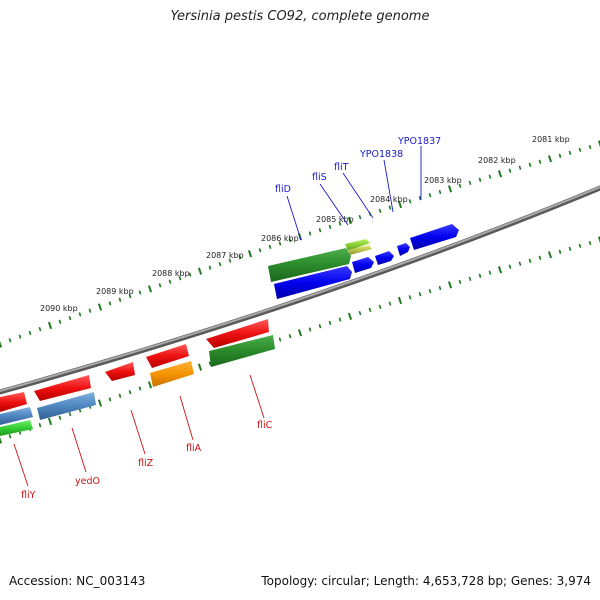 The height and width of the screenshot is (600, 600). Describe the element at coordinates (62, 388) in the screenshot. I see `yedO-feature` at that location.